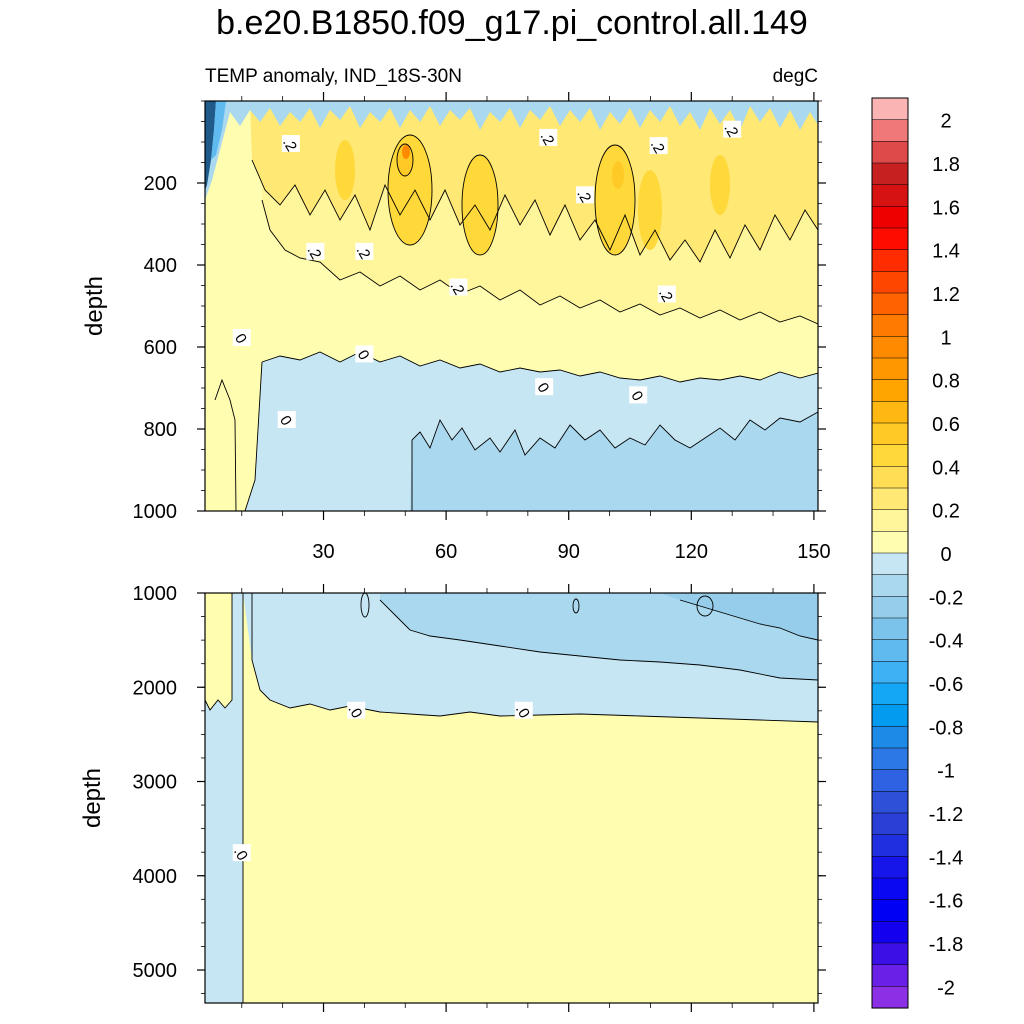 Image resolution: width=1024 pixels, height=1024 pixels. I want to click on colorbar-label: 0, so click(945, 555).